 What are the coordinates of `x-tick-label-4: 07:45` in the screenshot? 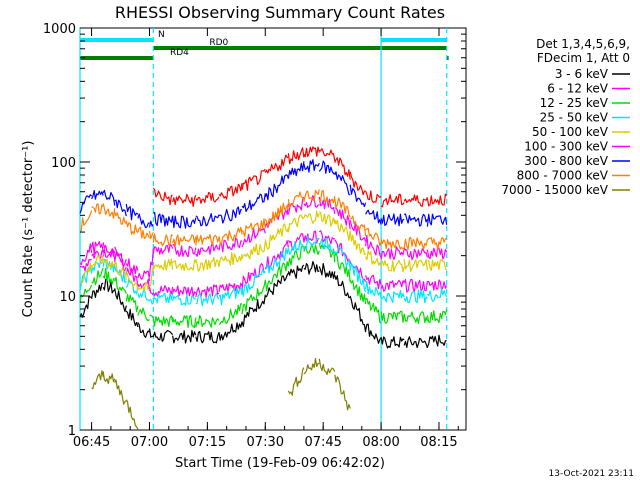 It's located at (322, 442).